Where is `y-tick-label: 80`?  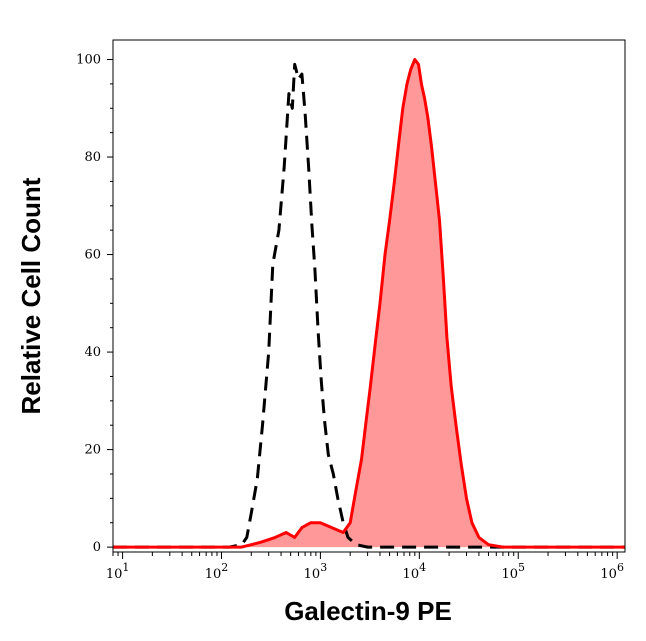 y-tick-label: 80 is located at coordinates (92, 157).